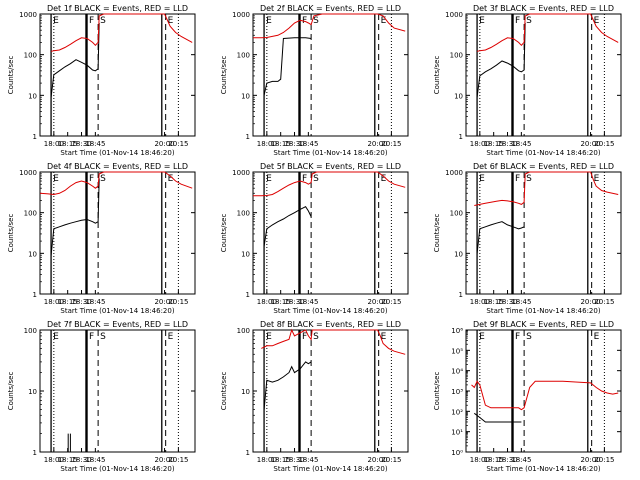  What do you see at coordinates (457, 433) in the screenshot?
I see `y-tick-label: 10¹` at bounding box center [457, 433].